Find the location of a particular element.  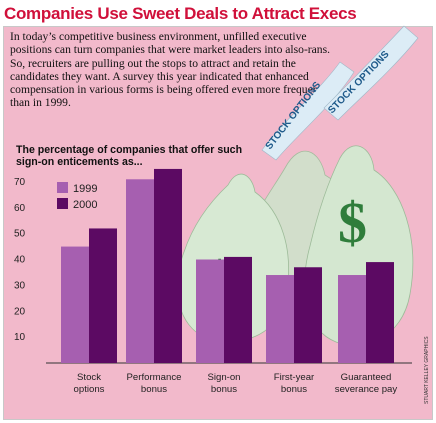

legend-label-2000: 2000 is located at coordinates (85, 205).